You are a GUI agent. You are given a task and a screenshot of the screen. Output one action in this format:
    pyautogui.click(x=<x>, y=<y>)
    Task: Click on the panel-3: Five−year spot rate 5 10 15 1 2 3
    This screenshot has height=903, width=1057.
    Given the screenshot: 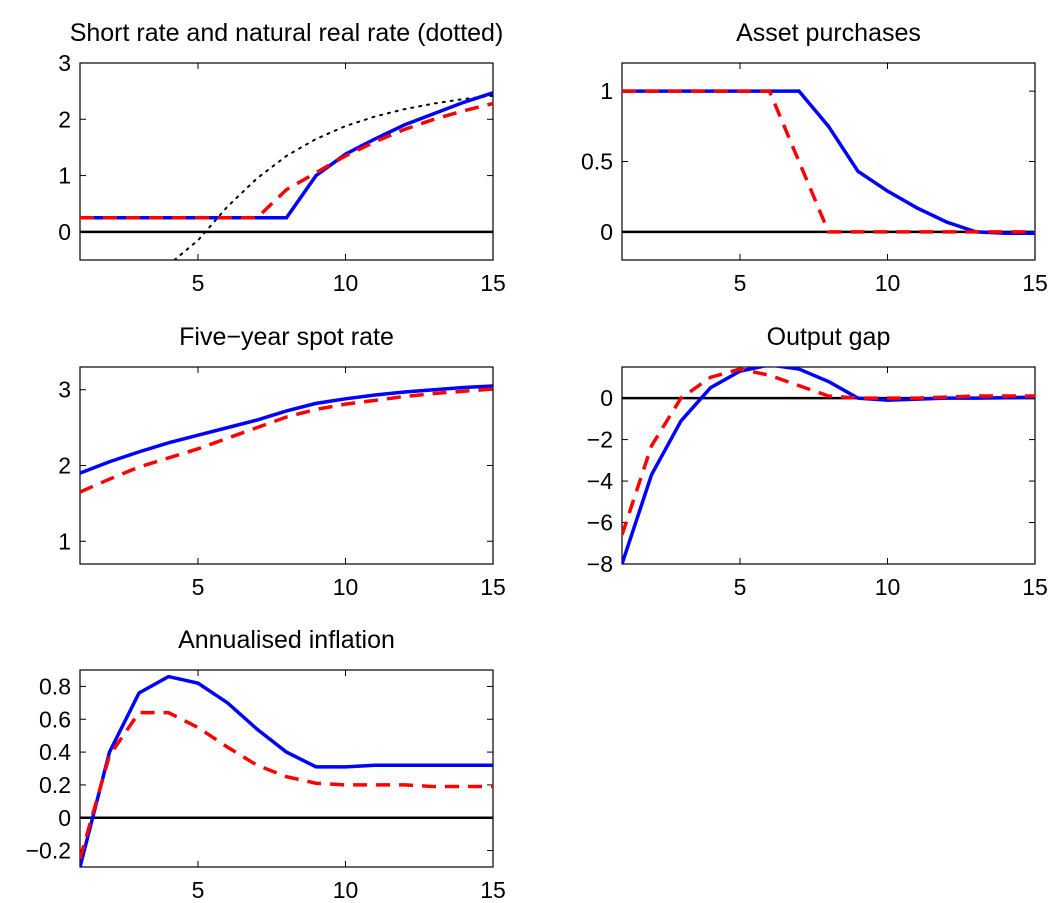 What is the action you would take?
    pyautogui.click(x=282, y=461)
    